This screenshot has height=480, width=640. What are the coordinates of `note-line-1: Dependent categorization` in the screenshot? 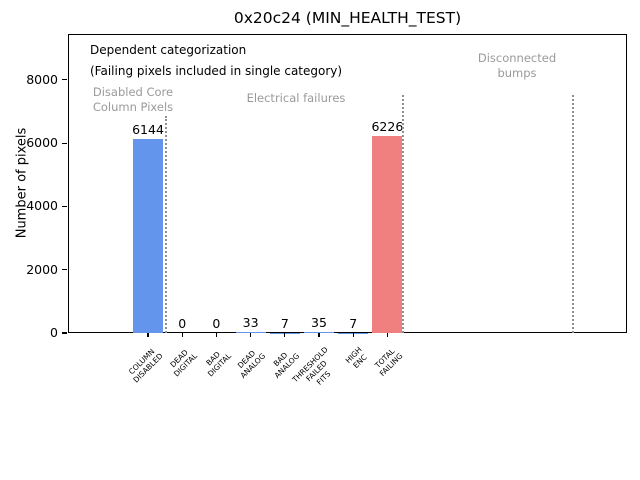 It's located at (168, 50).